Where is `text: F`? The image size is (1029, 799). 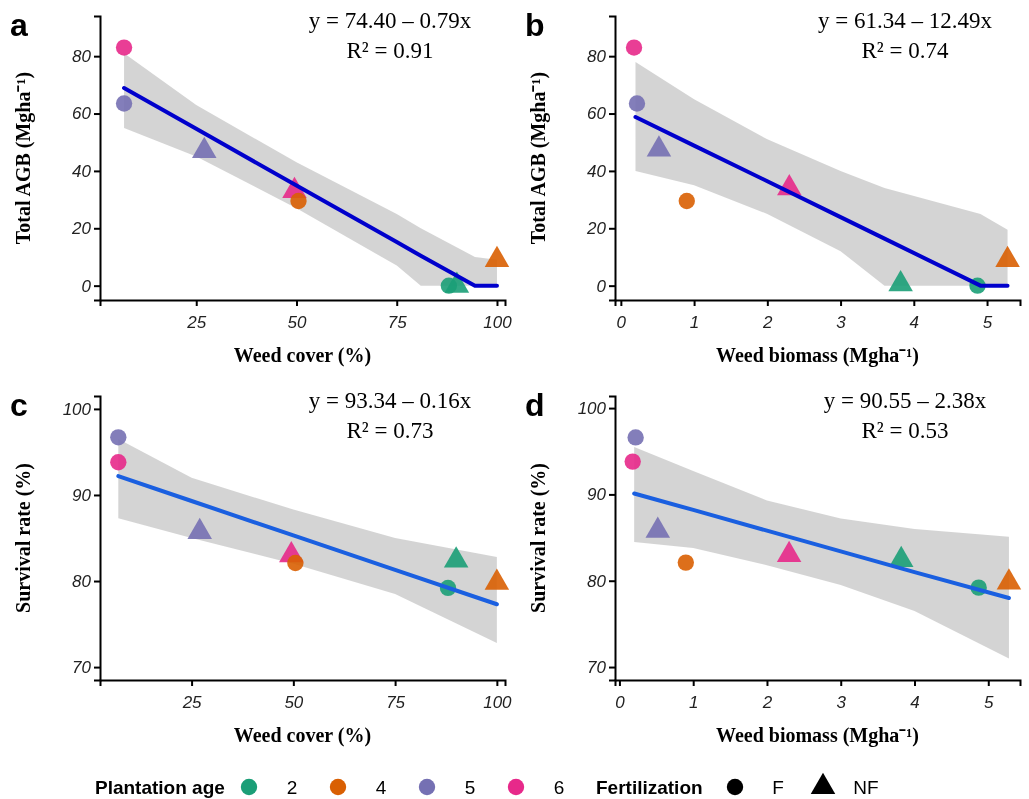 text: F is located at coordinates (778, 787).